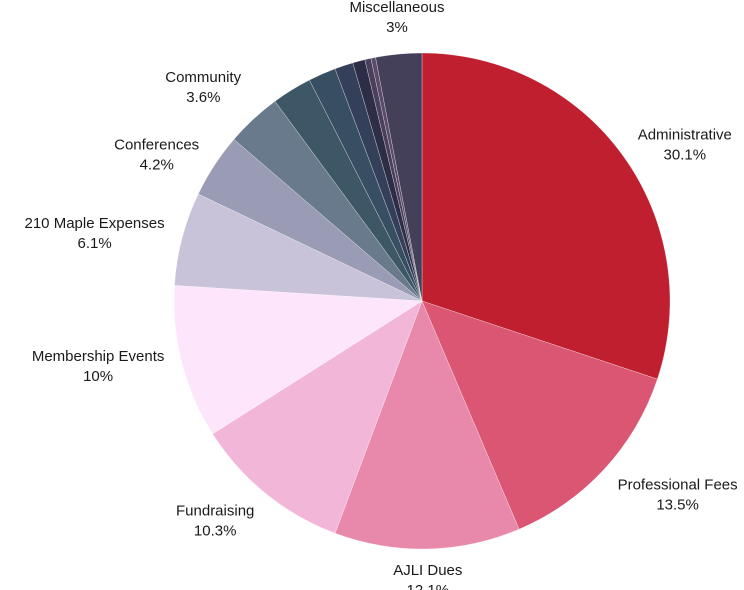 Image resolution: width=744 pixels, height=590 pixels. What do you see at coordinates (396, 8) in the screenshot?
I see `slice-label-name: Miscellaneous` at bounding box center [396, 8].